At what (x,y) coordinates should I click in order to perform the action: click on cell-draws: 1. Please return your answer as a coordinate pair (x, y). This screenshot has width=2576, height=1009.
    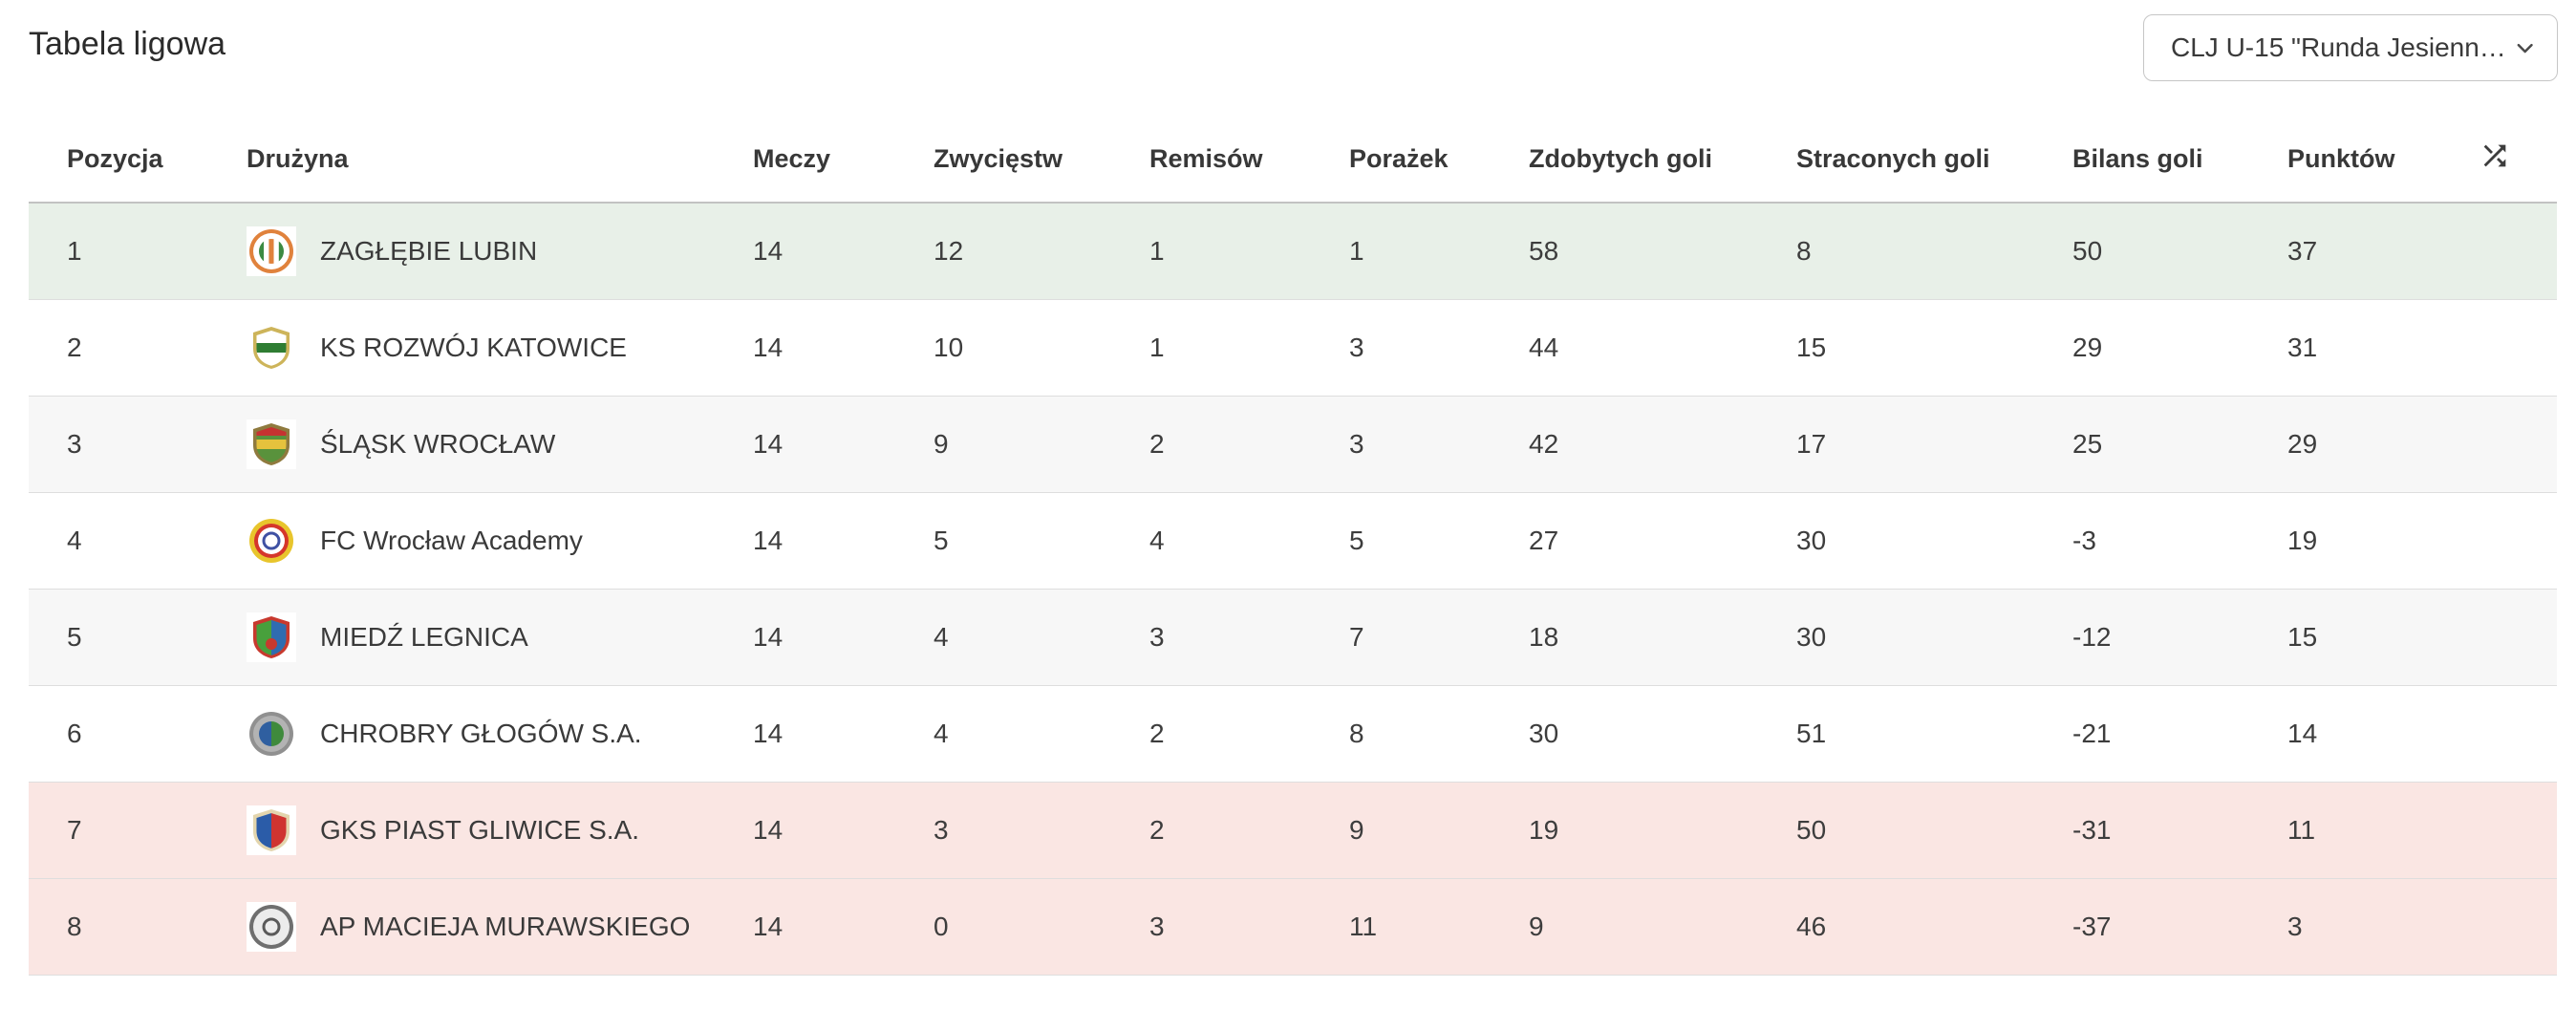
    Looking at the image, I should click on (1211, 251).